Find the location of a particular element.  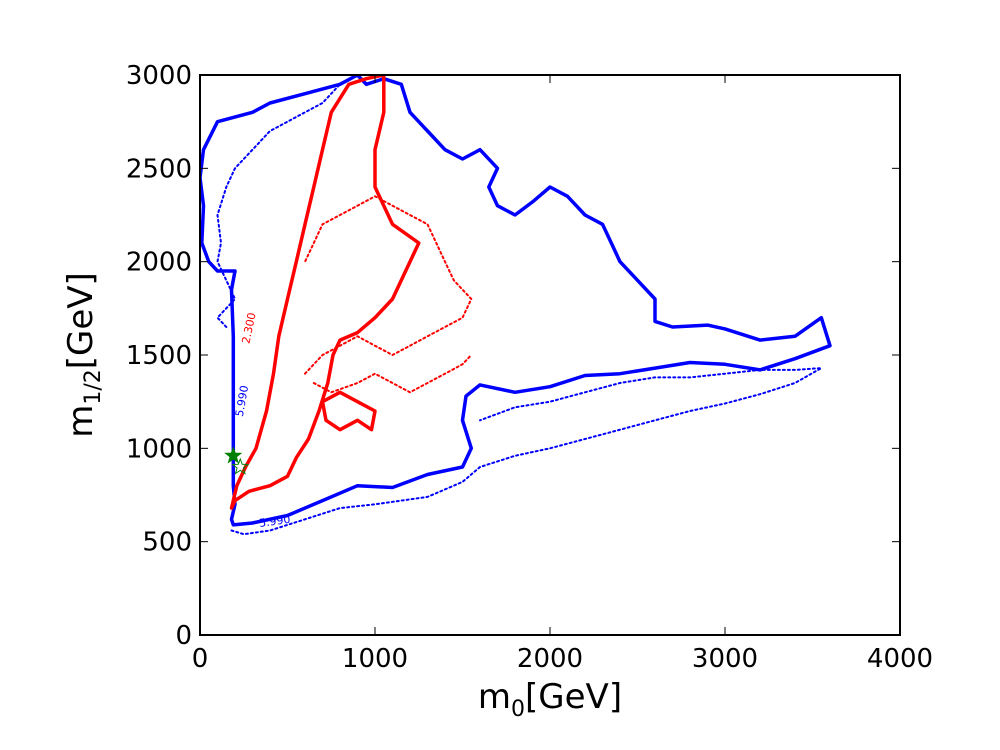

x-tick-label: 1000 is located at coordinates (375, 659).